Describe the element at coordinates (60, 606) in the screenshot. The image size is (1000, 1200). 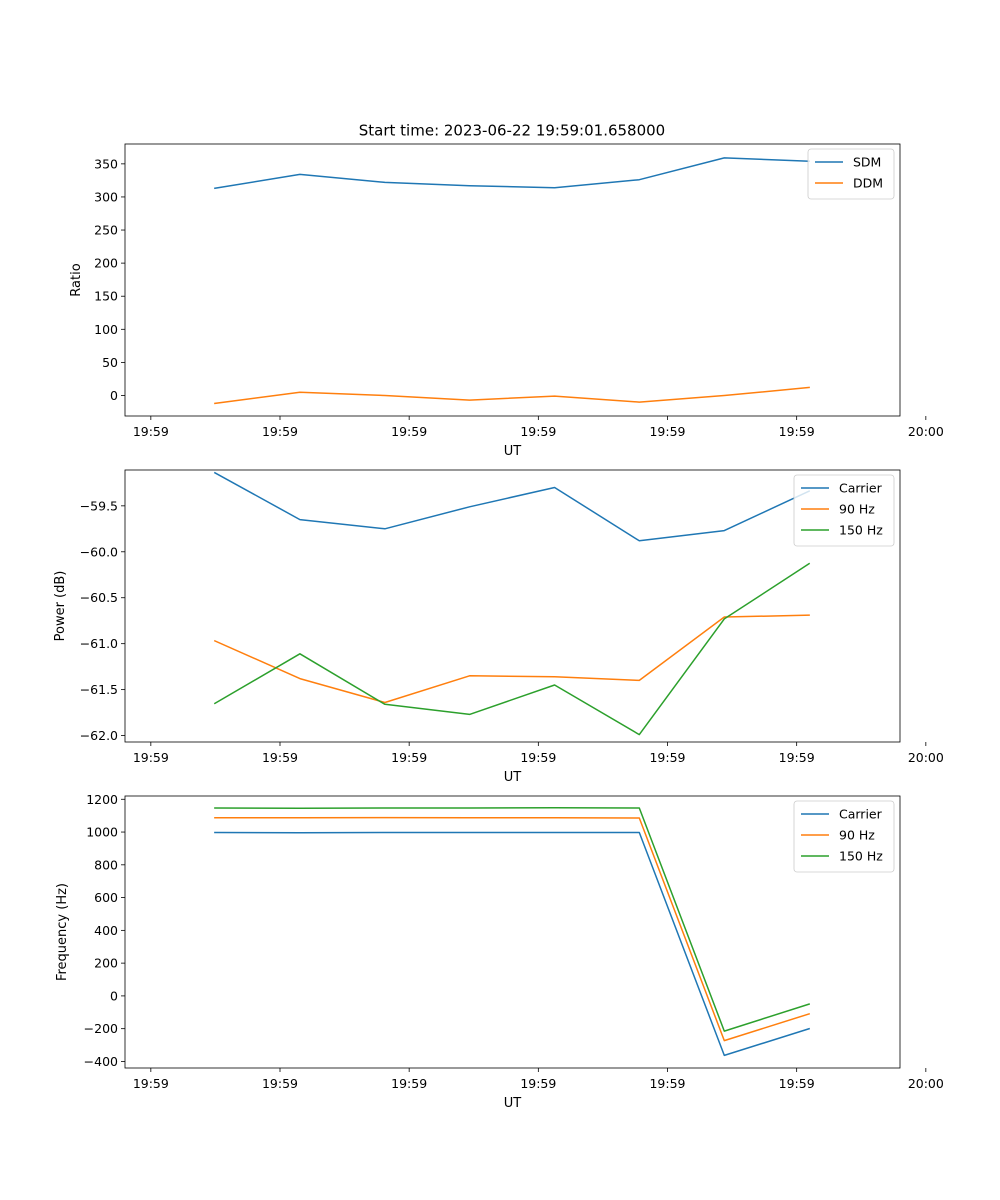
I see `y-axis-label: Power (dB)` at that location.